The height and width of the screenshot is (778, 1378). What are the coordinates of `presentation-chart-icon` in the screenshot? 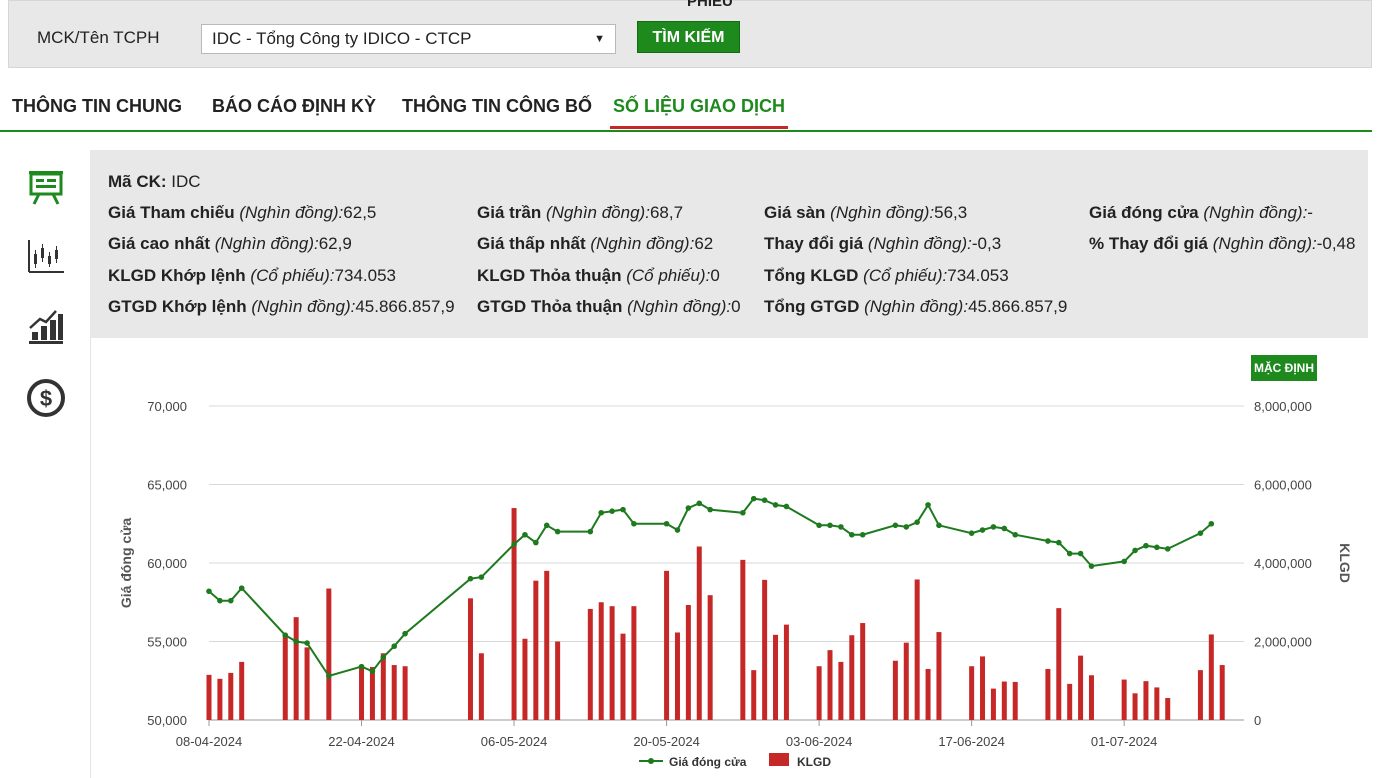 It's located at (46, 186).